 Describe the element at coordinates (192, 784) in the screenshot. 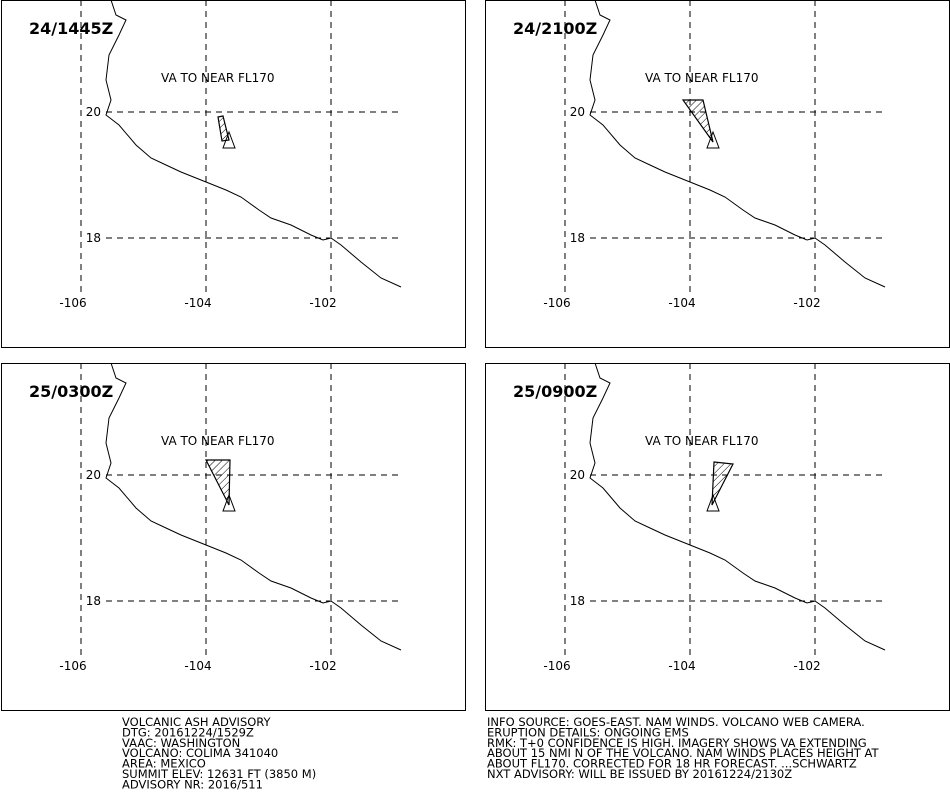

I see `advisory-line: ADVISORY NR: 2016/511` at that location.